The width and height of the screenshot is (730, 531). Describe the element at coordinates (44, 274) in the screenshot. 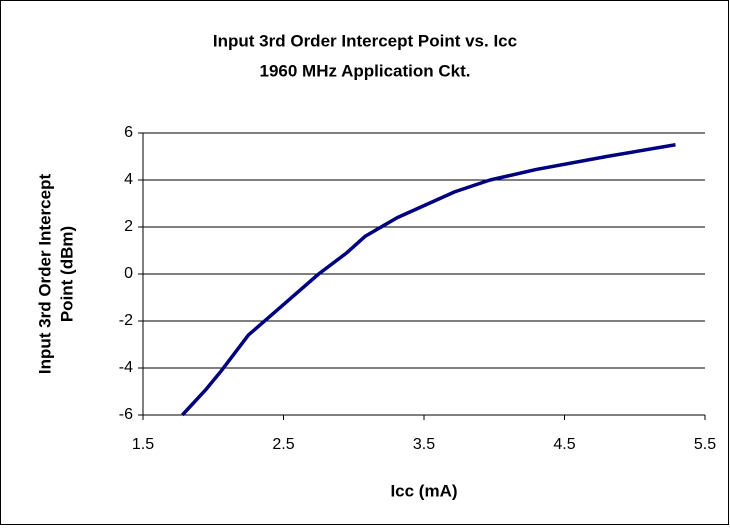

I see `y-axis-label: Input 3rd Order Intercept` at that location.